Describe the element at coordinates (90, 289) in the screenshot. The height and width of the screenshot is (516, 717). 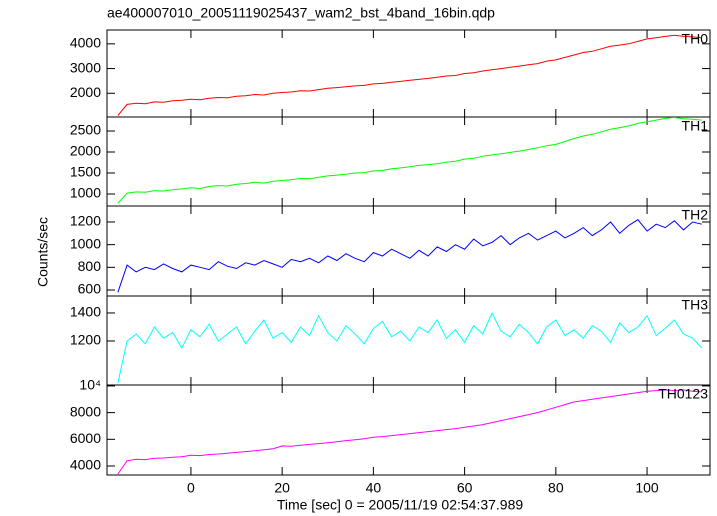
I see `y-tick-label: 600` at that location.